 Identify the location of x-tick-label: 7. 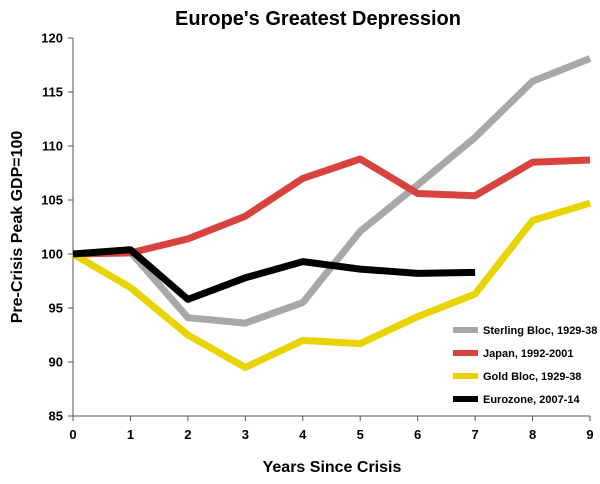
(474, 434).